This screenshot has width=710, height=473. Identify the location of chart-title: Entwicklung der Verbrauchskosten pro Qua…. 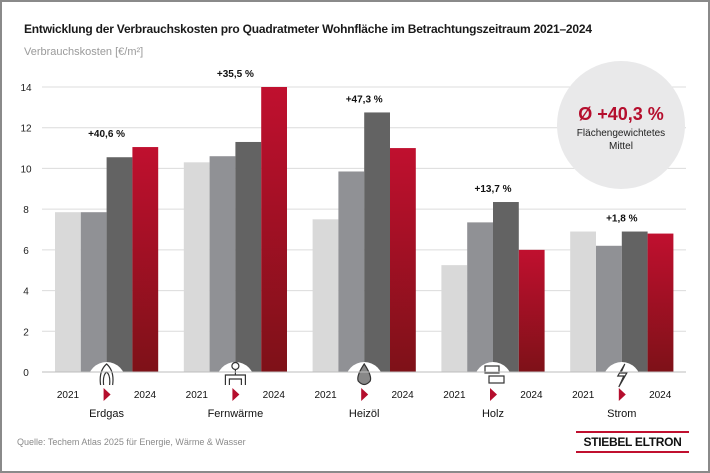
(308, 29).